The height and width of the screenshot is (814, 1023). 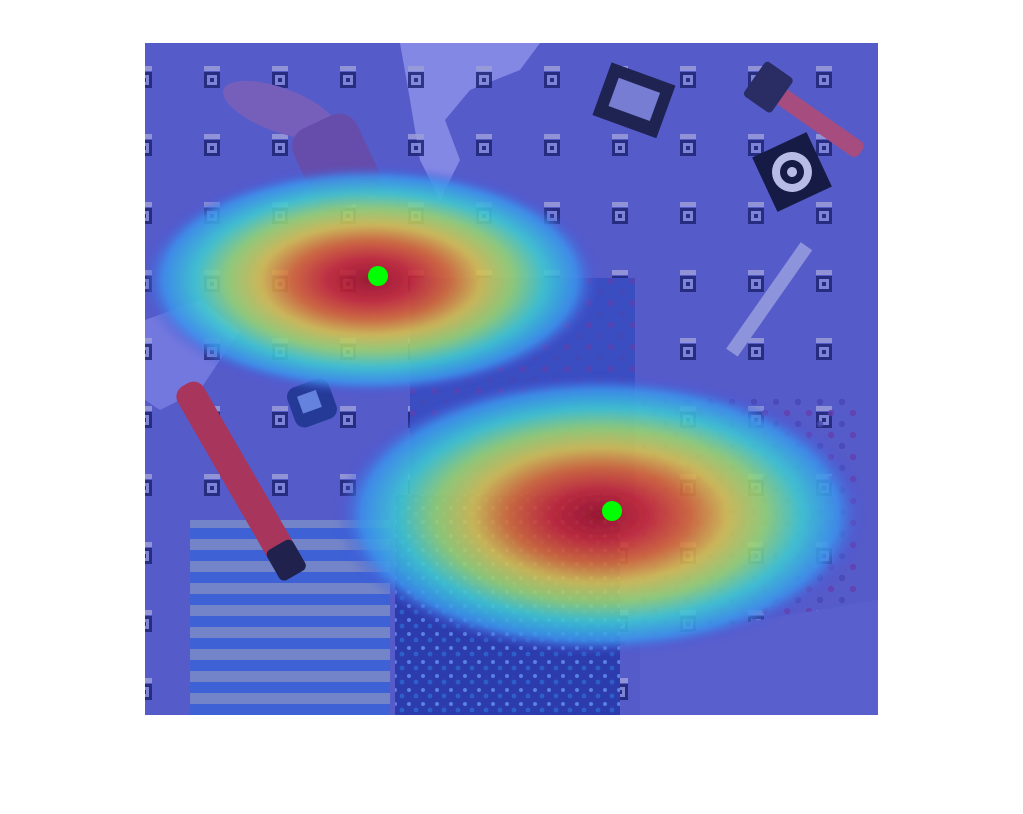 I want to click on table-edge-bottom-right, so click(x=759, y=657).